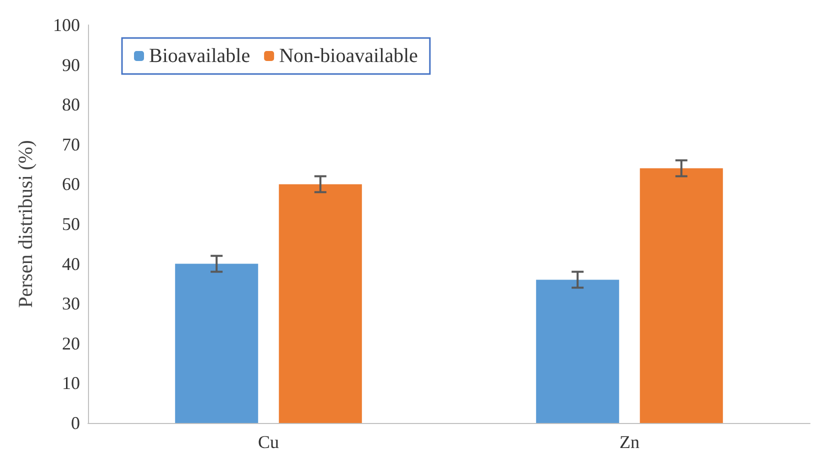 This screenshot has width=820, height=459. I want to click on y-tick-label: 80, so click(71, 104).